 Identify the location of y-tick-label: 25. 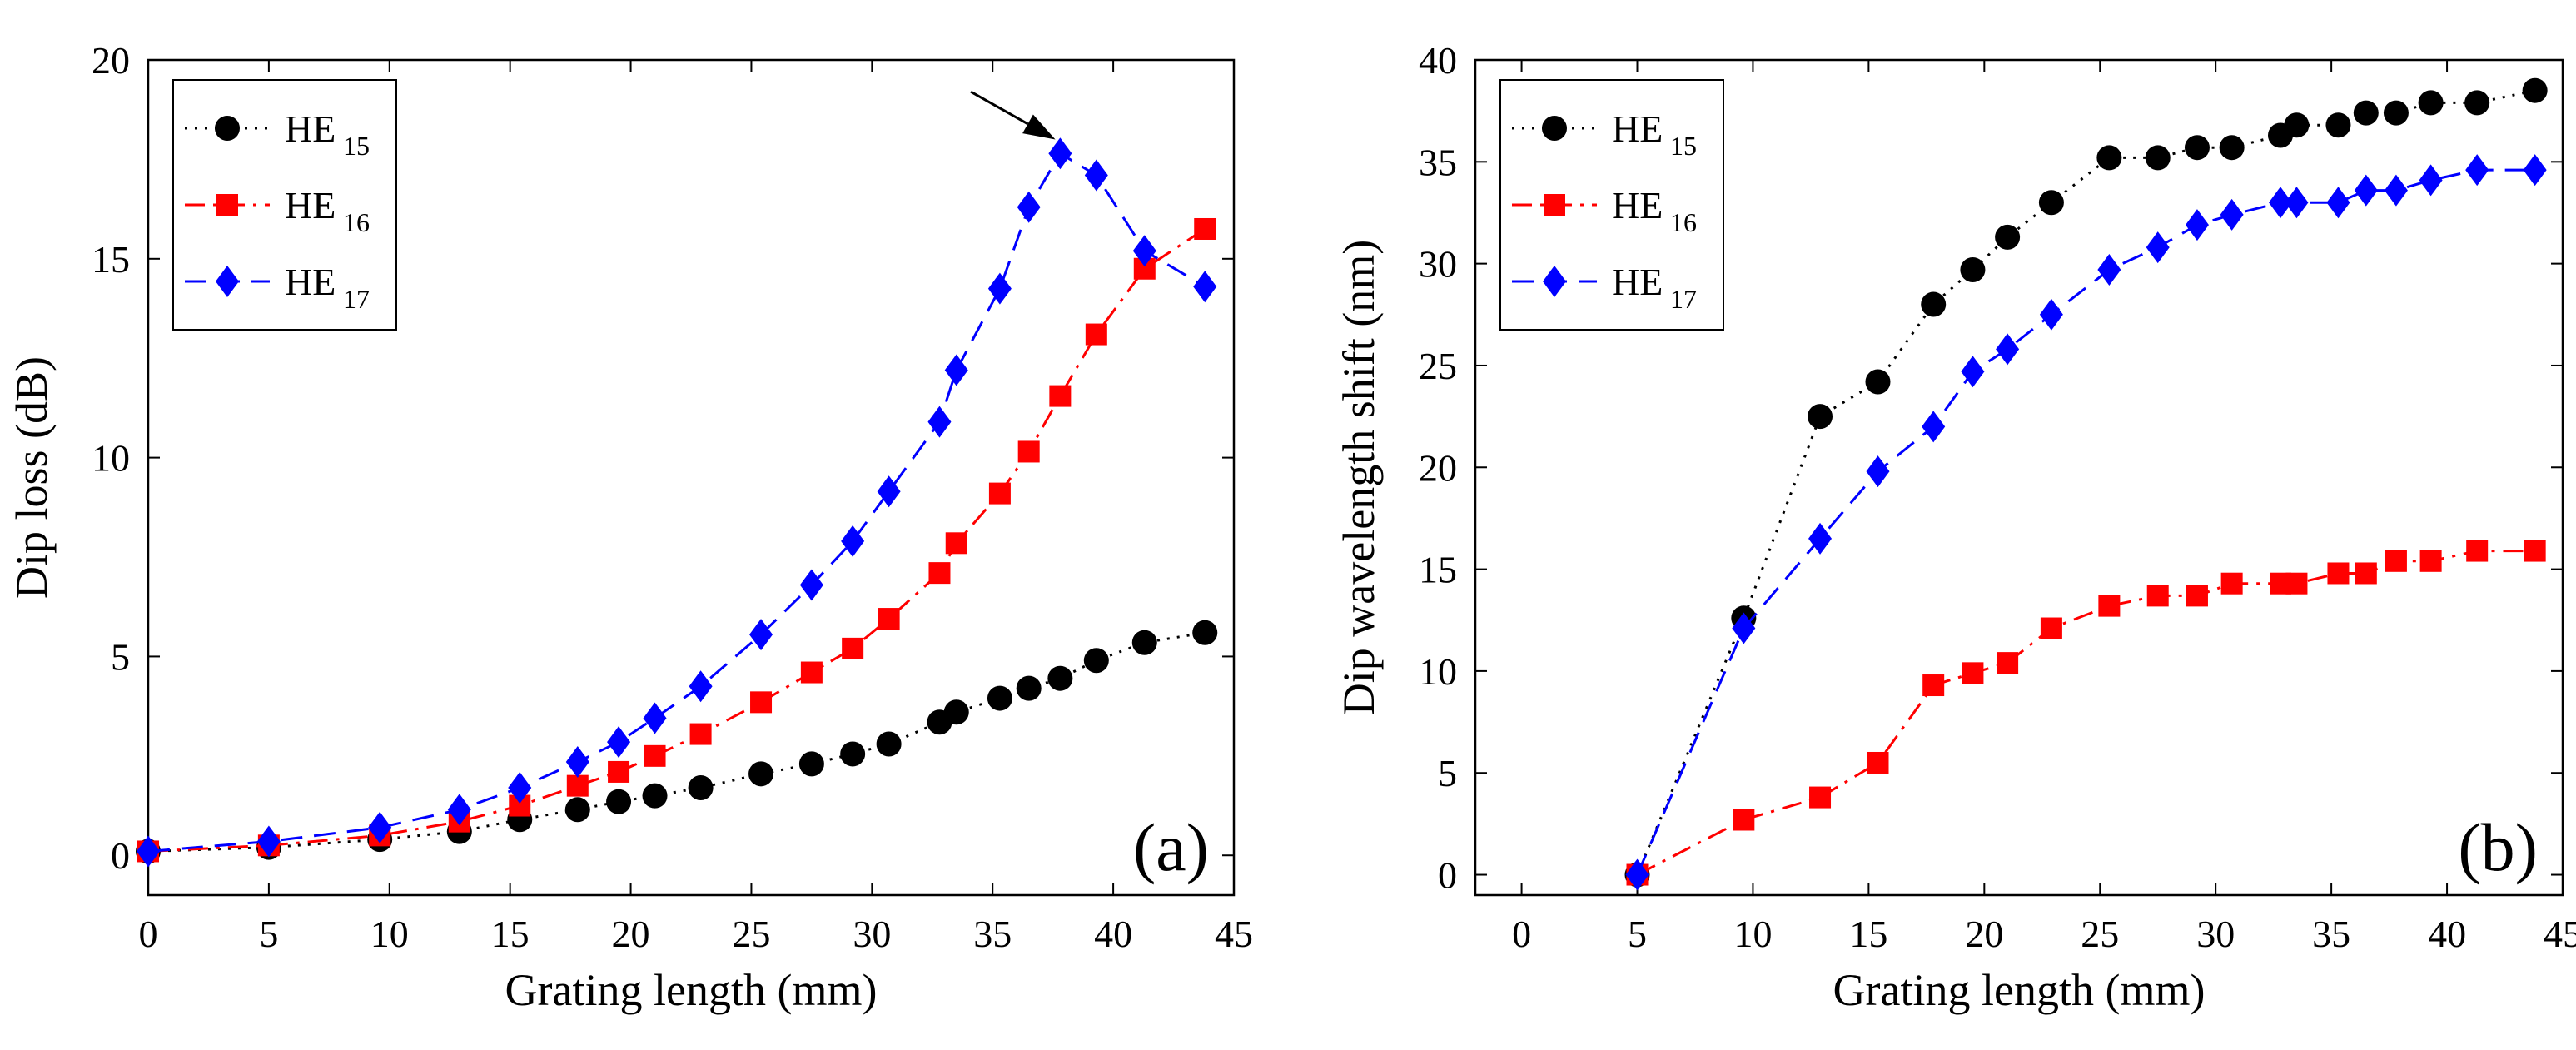
(1438, 366).